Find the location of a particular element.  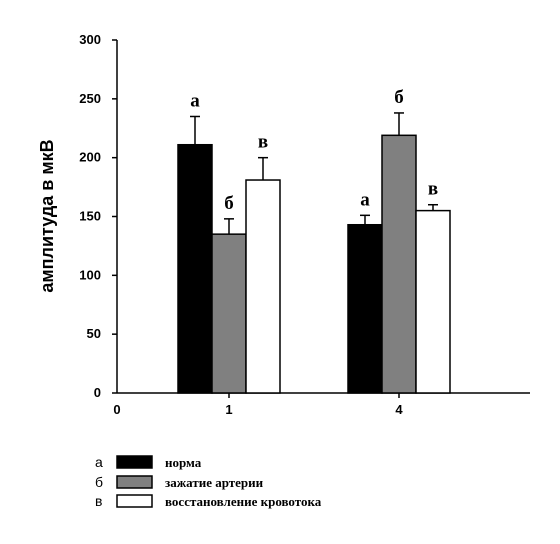

y-tick-label: 150 is located at coordinates (90, 216).